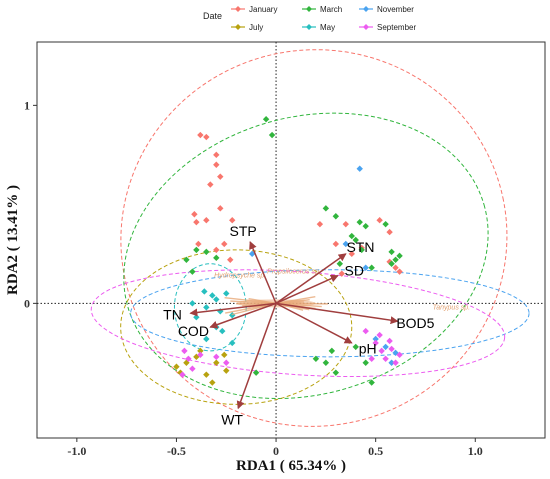 This screenshot has width=550, height=479. Describe the element at coordinates (307, 289) in the screenshot. I see `env-arrow-sd` at that location.